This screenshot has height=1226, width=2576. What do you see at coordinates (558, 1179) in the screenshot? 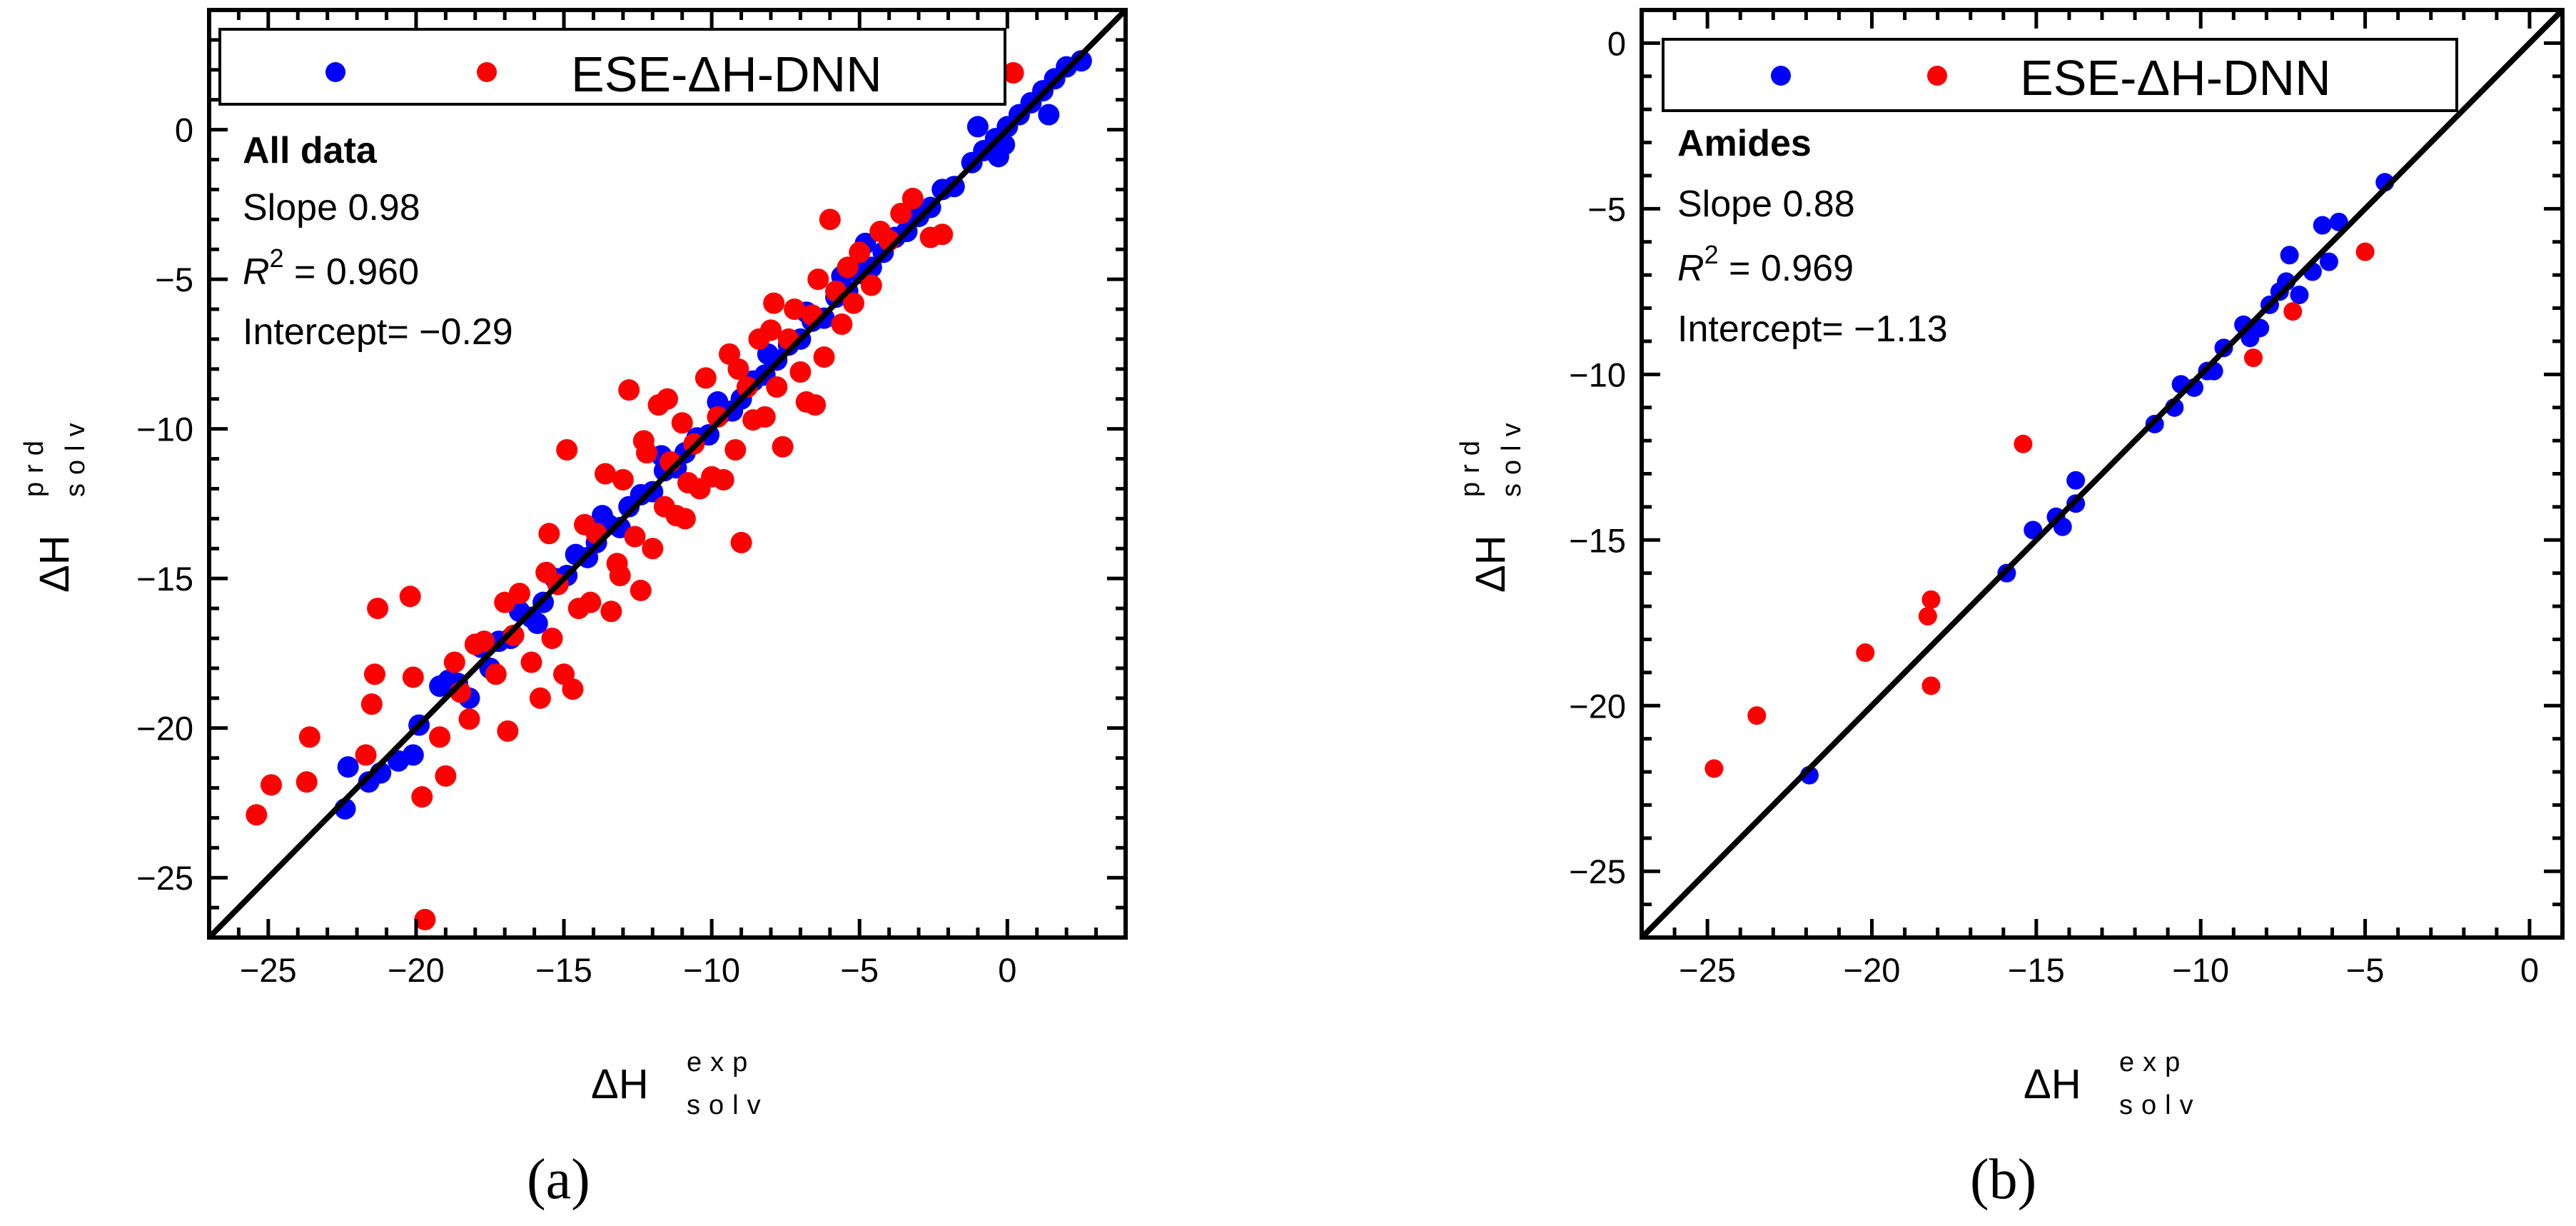
I see `panel-label-a: (a)` at bounding box center [558, 1179].